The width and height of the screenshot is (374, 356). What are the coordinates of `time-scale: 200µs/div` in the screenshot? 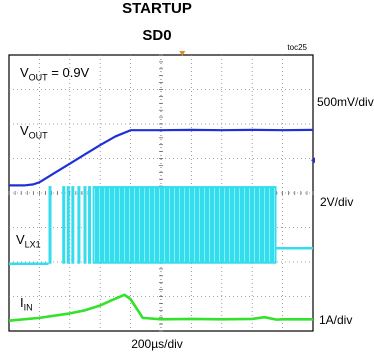 It's located at (157, 344).